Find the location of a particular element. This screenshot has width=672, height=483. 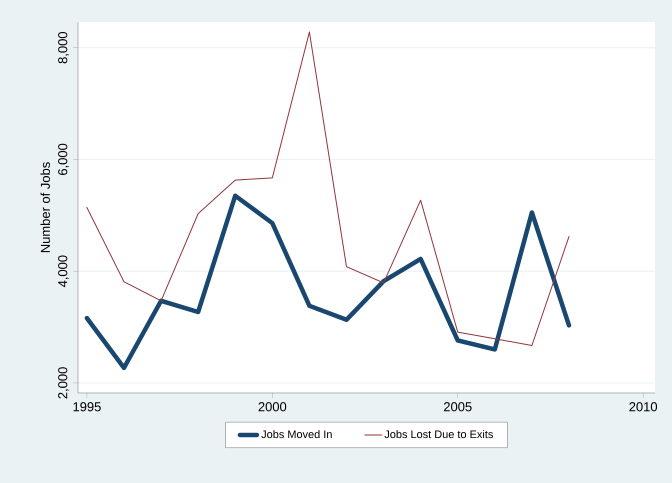

y-tick-label: 6,000 is located at coordinates (63, 159).